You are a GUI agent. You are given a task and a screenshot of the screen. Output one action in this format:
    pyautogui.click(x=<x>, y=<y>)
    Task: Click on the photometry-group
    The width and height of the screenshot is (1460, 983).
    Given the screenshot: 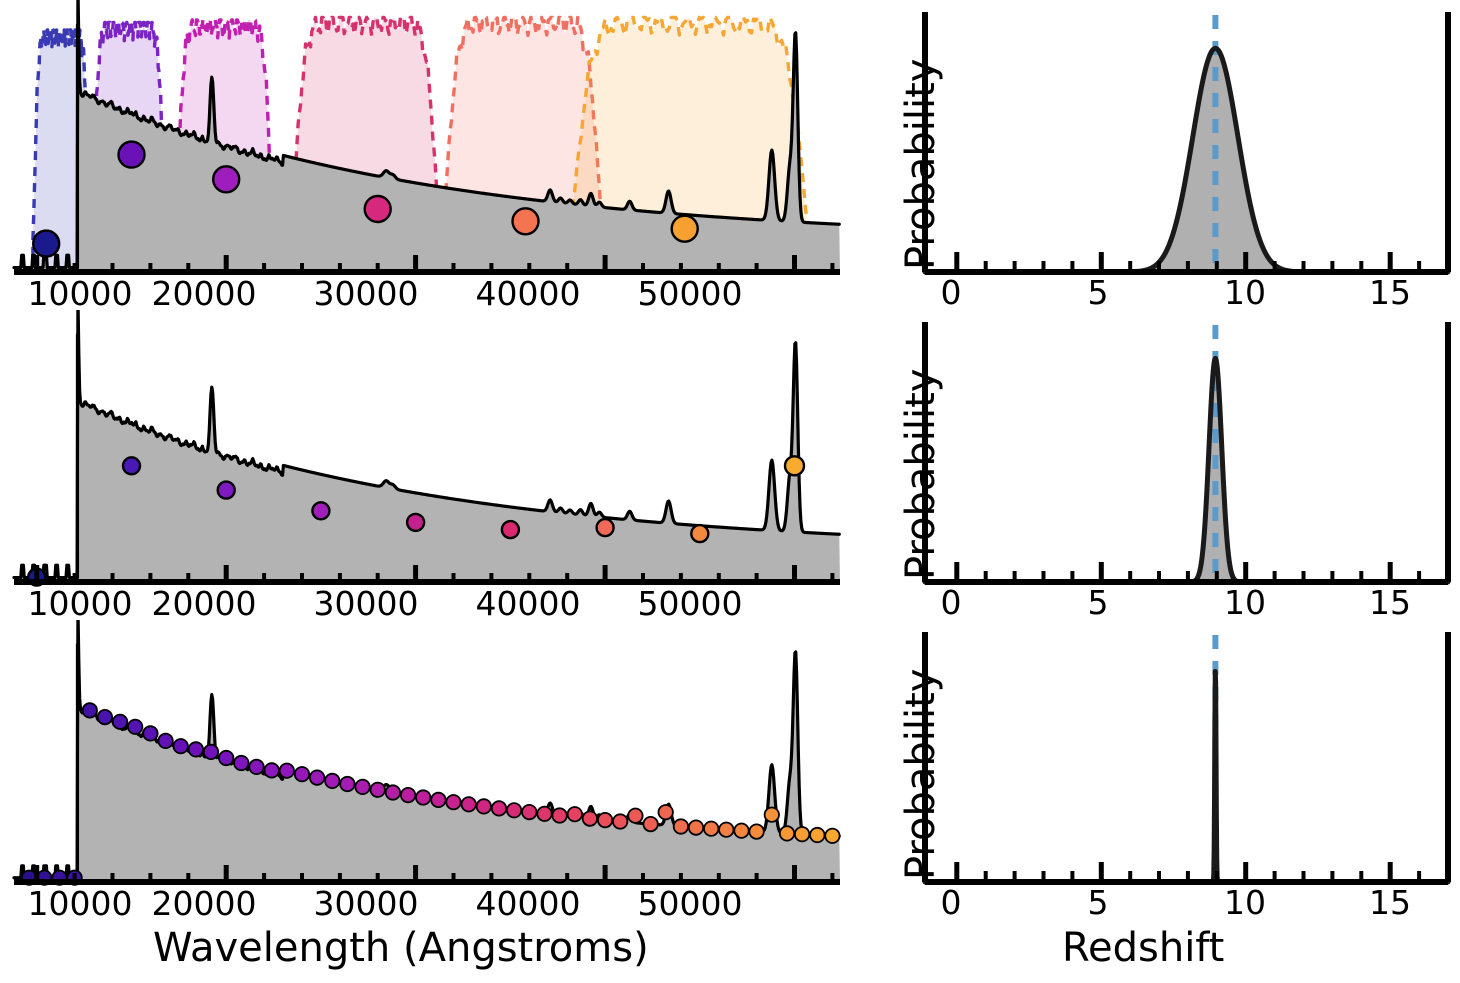 What is the action you would take?
    pyautogui.click(x=365, y=199)
    